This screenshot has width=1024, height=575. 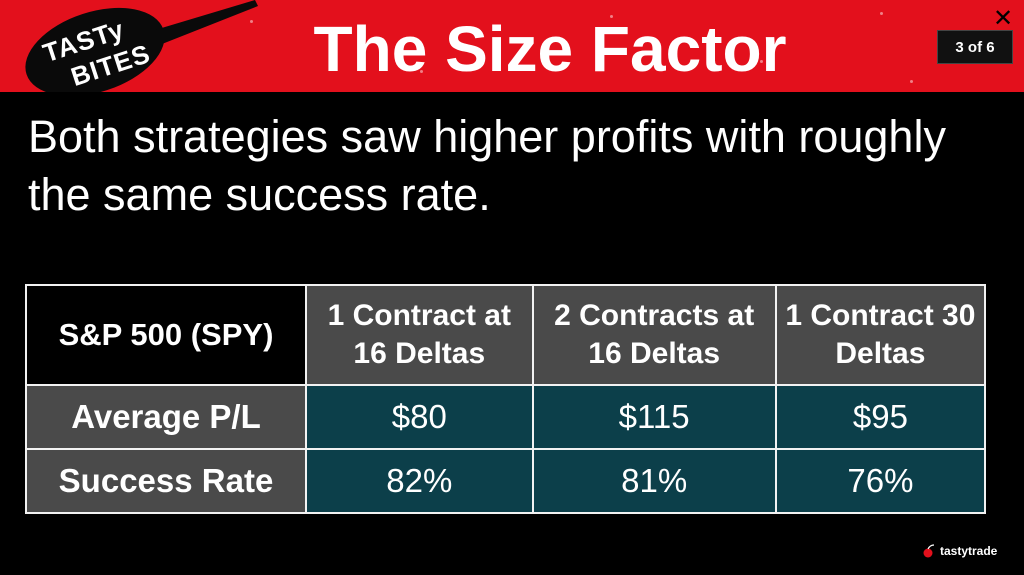 I want to click on spoon-logo-icon, so click(x=141, y=46).